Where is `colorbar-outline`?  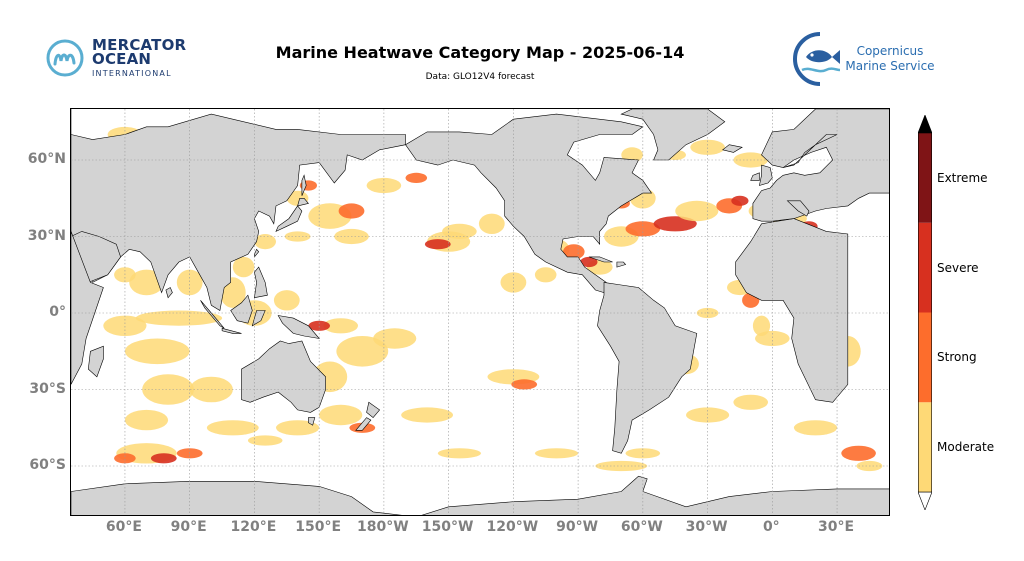 colorbar-outline is located at coordinates (925, 312).